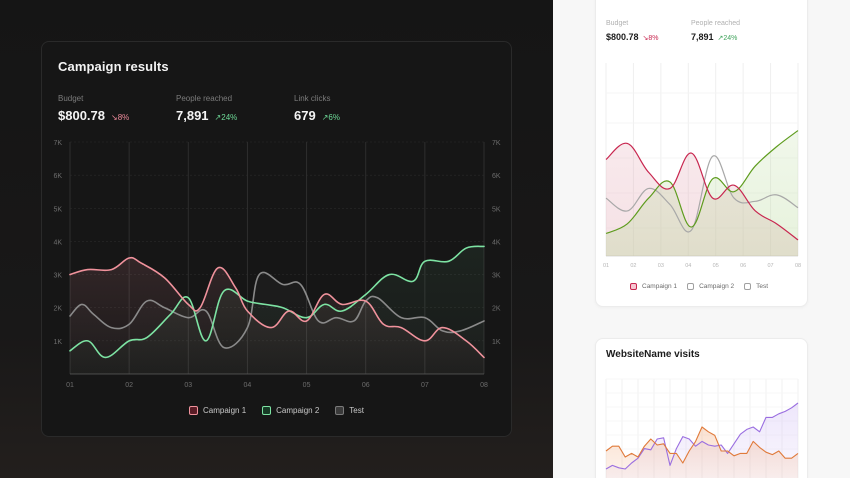 The height and width of the screenshot is (478, 850). I want to click on campaign-line-chart-light: 01 02 03 04 05 06 07 08, so click(702, 166).